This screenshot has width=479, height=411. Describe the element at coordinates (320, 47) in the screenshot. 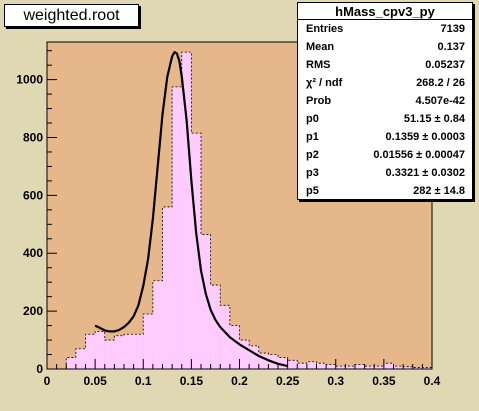

I see `stats-label: Mean` at that location.